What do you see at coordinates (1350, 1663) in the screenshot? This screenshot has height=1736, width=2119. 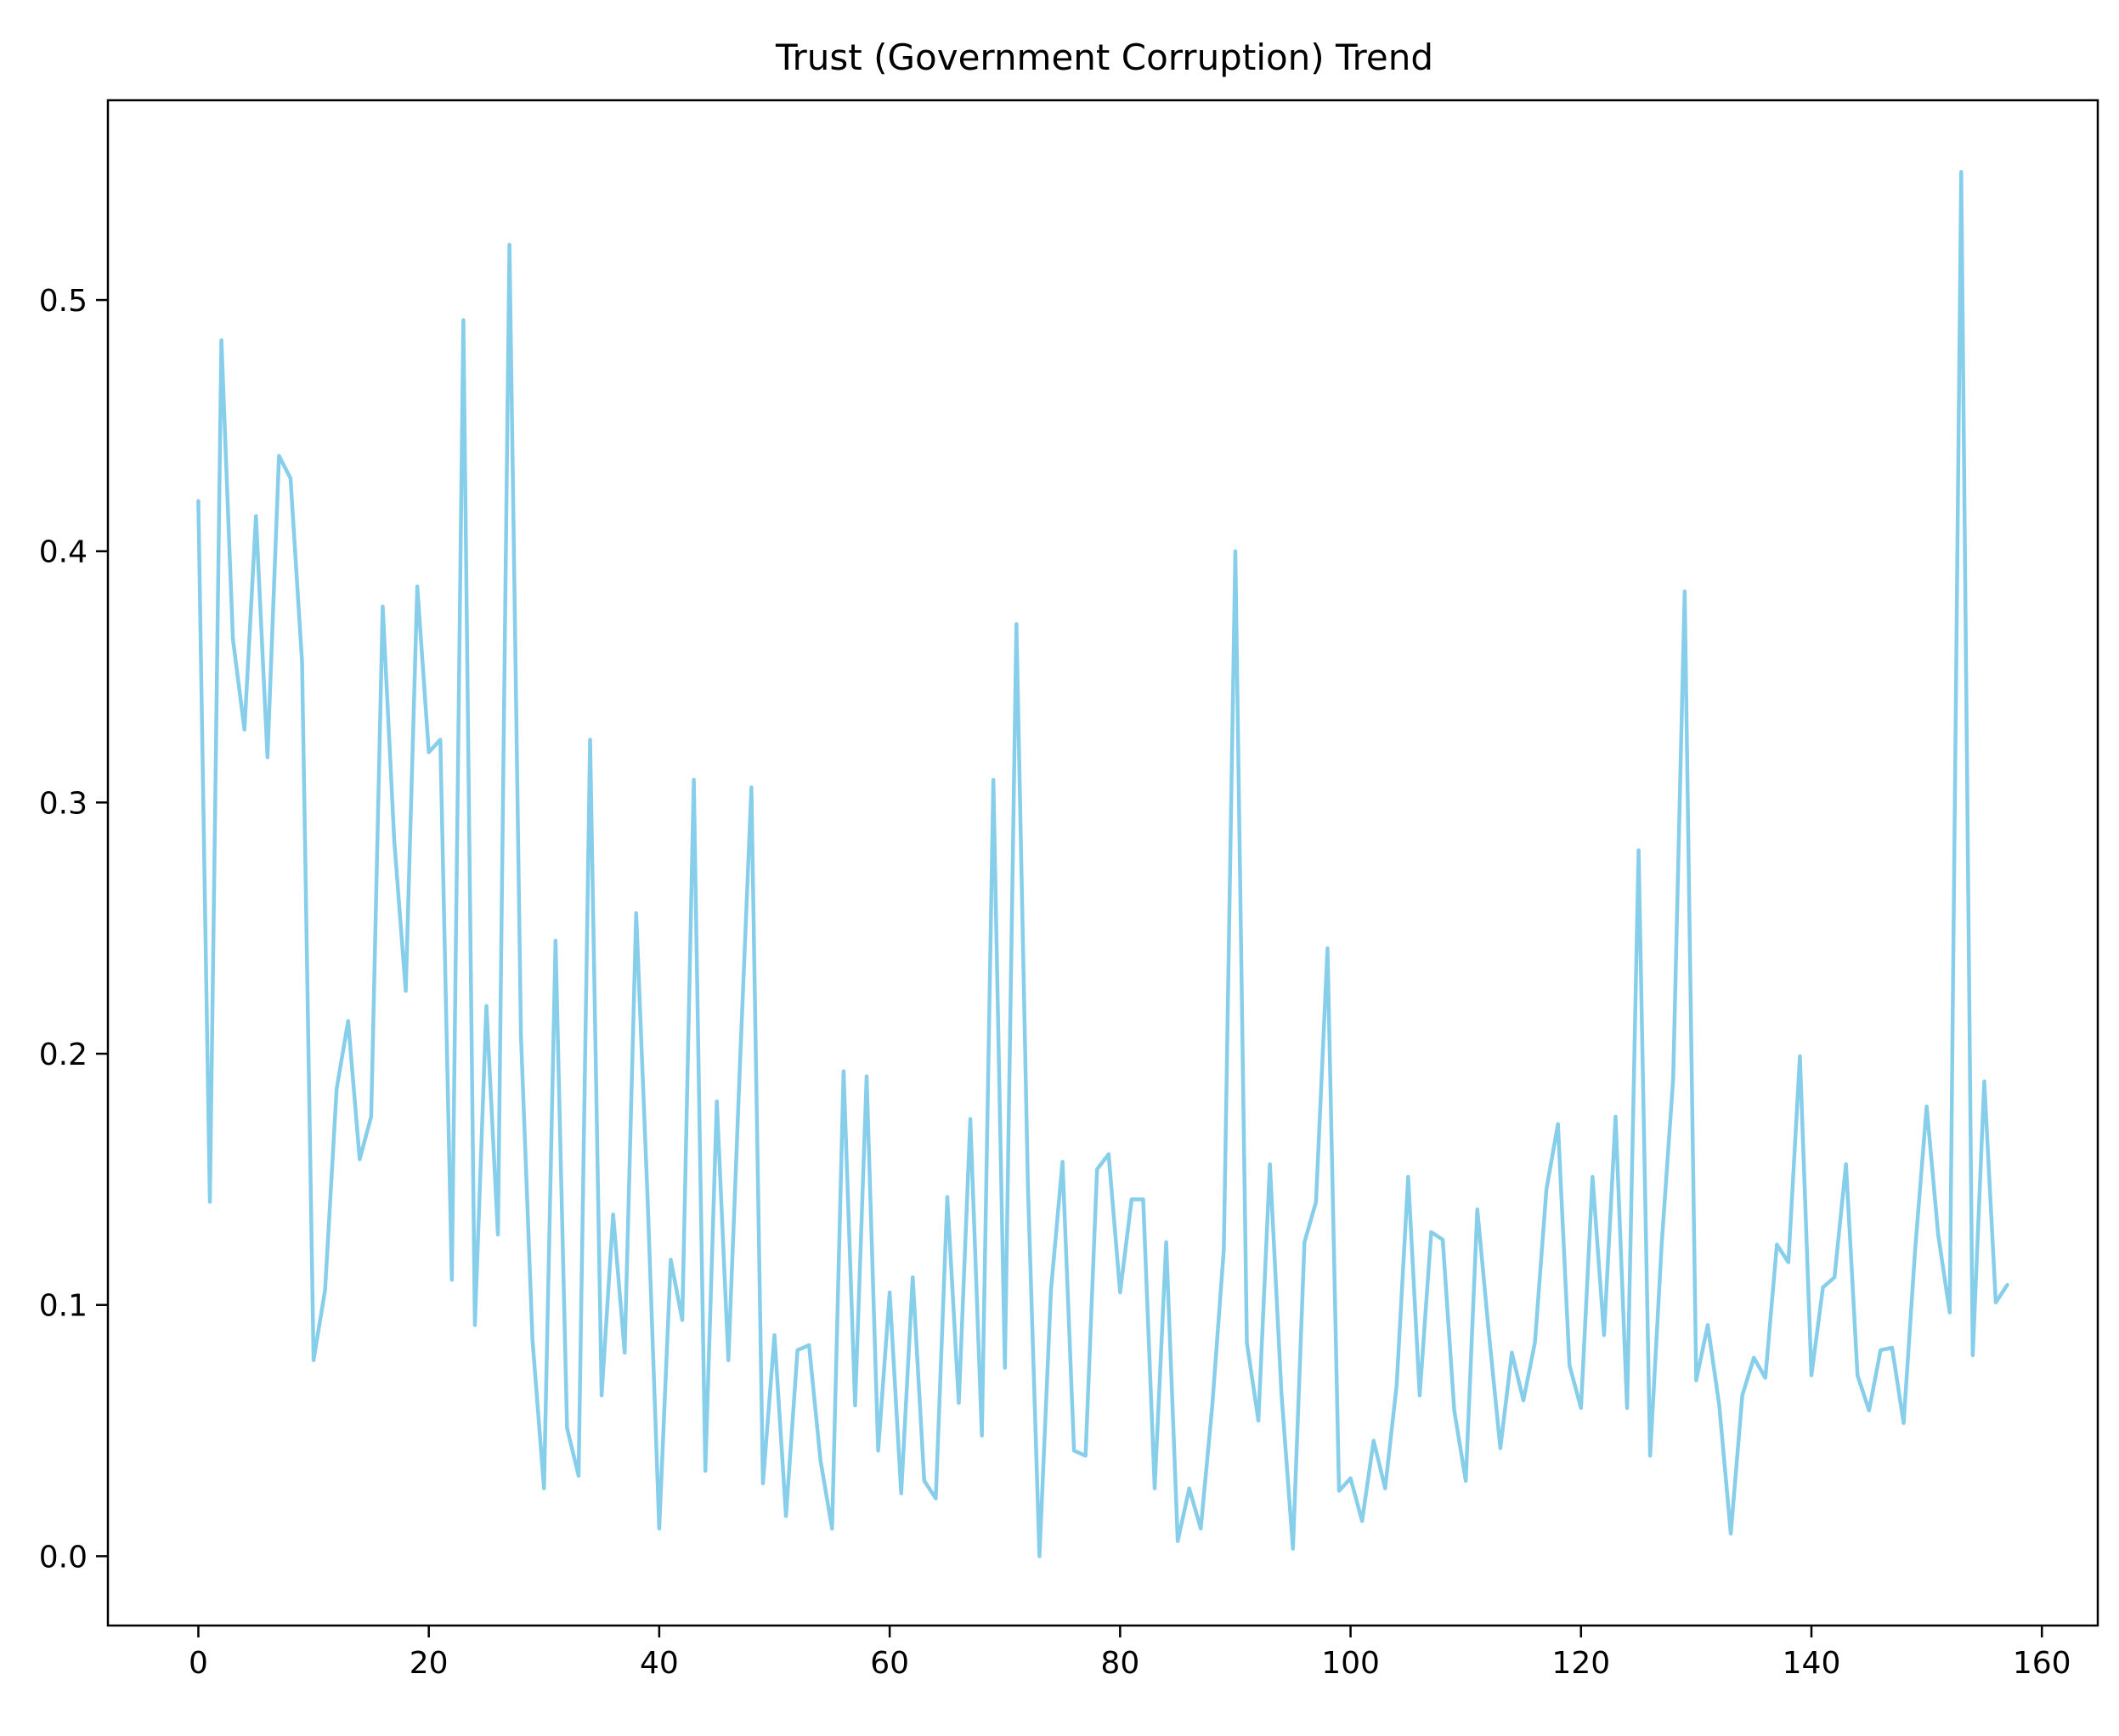 I see `x-tick-label: 100` at bounding box center [1350, 1663].